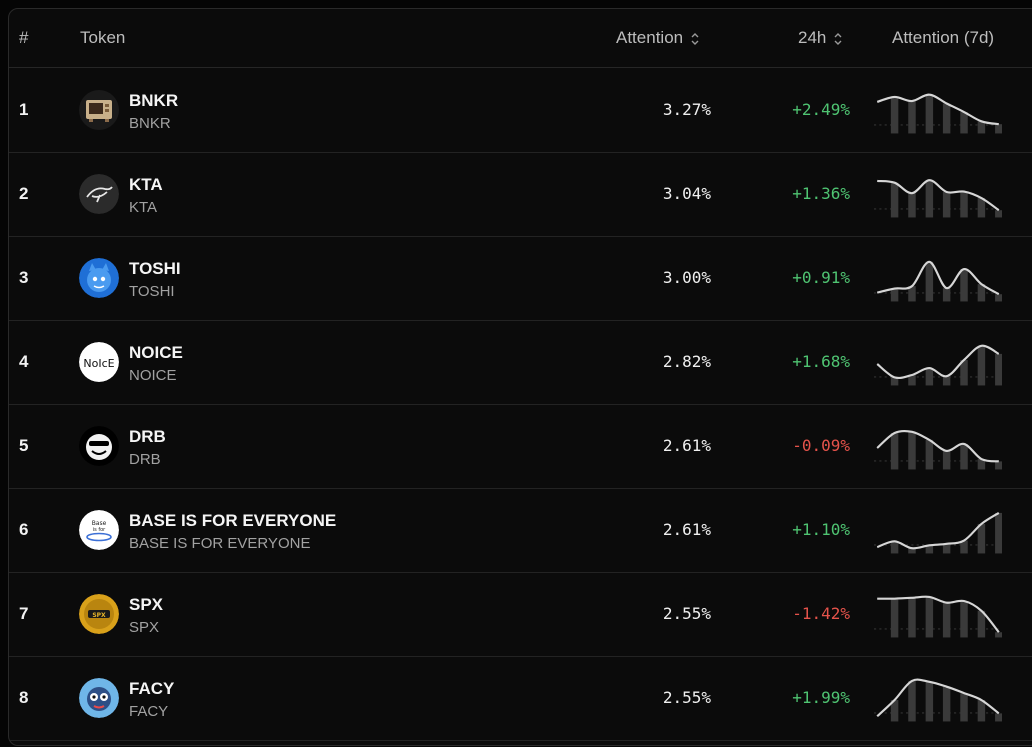 The image size is (1032, 747). What do you see at coordinates (24, 529) in the screenshot?
I see `rank-number: 6` at bounding box center [24, 529].